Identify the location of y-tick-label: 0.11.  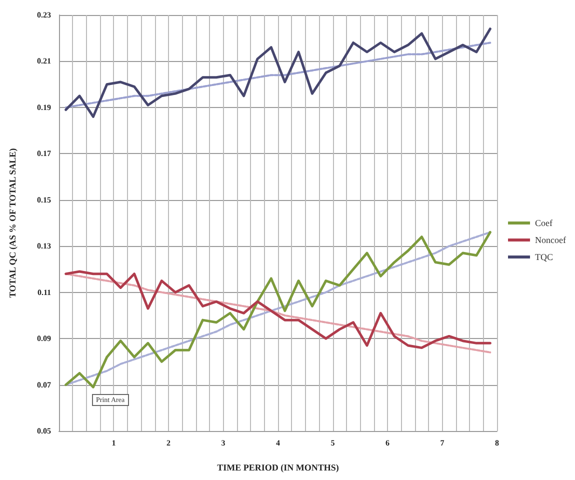
(44, 292).